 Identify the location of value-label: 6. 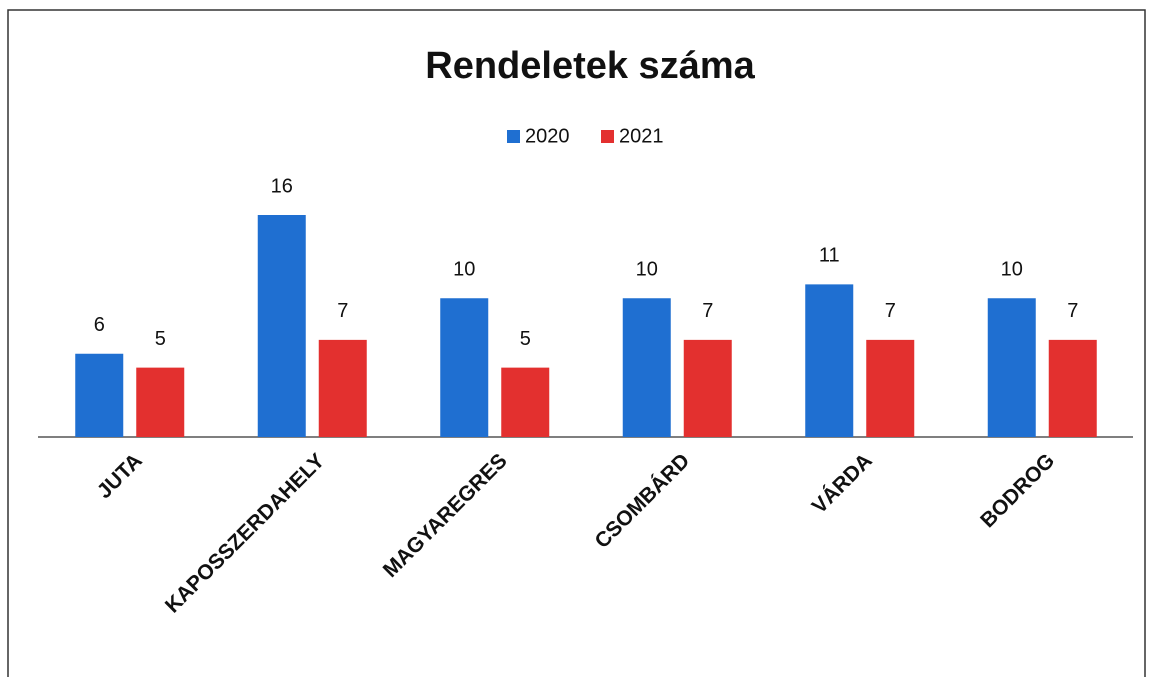
(99, 325).